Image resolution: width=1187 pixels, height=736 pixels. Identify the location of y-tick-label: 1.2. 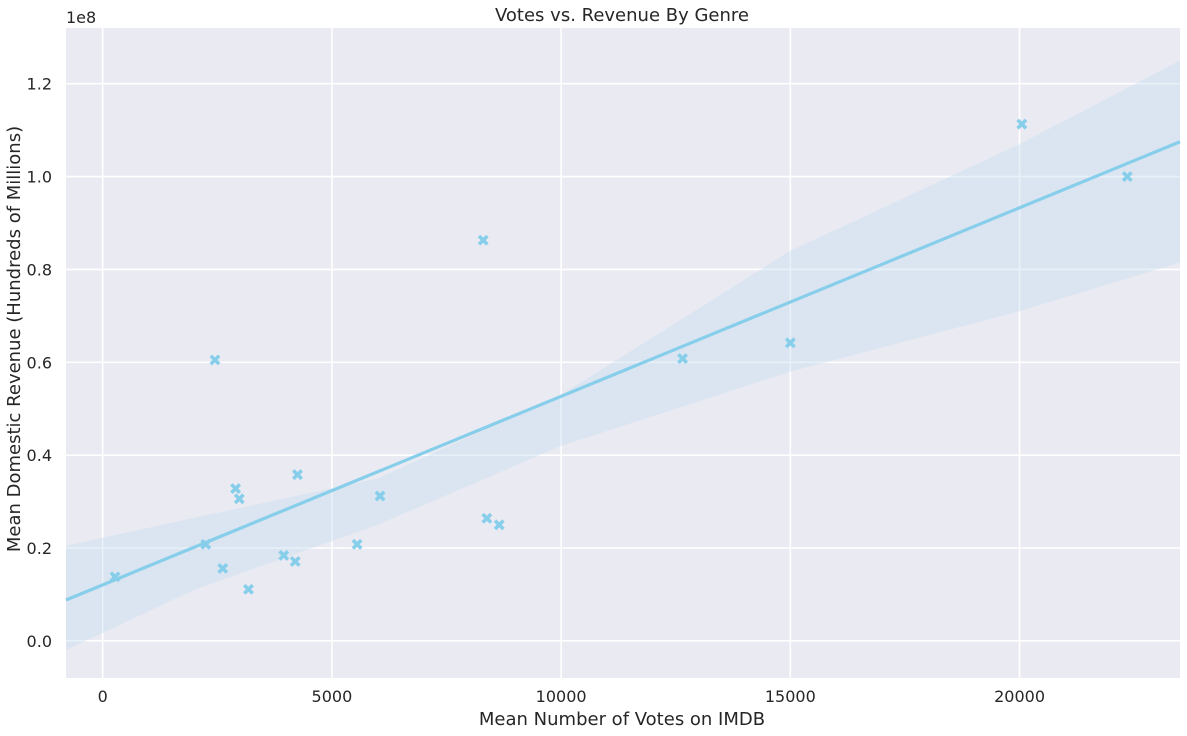
(39, 84).